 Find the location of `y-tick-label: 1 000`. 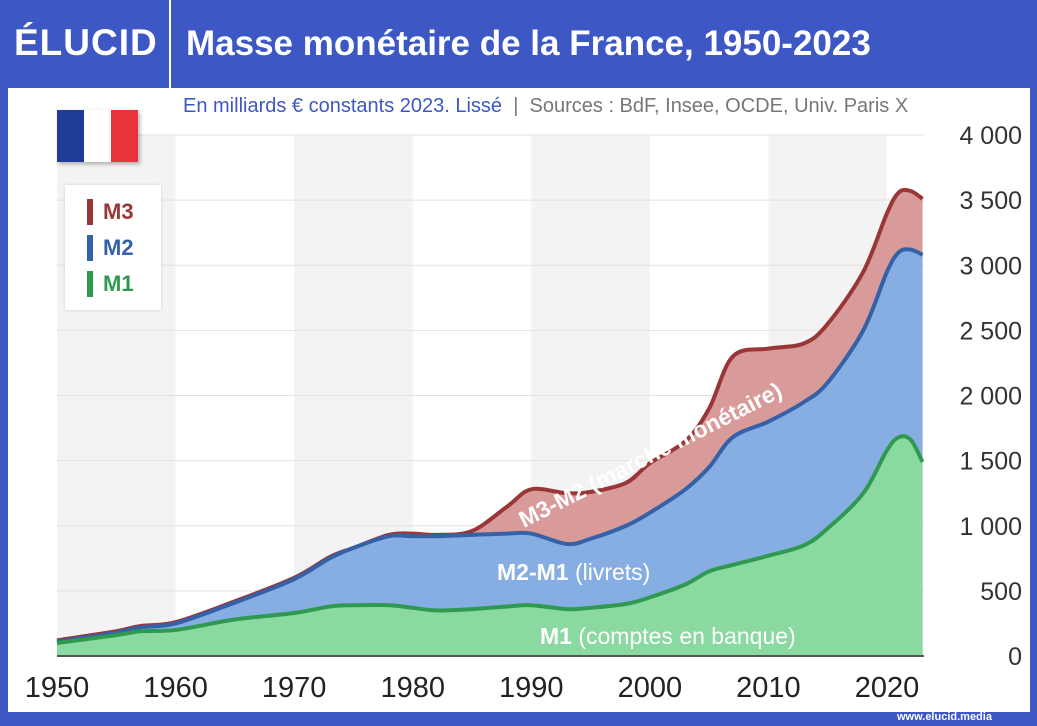

y-tick-label: 1 000 is located at coordinates (990, 527).